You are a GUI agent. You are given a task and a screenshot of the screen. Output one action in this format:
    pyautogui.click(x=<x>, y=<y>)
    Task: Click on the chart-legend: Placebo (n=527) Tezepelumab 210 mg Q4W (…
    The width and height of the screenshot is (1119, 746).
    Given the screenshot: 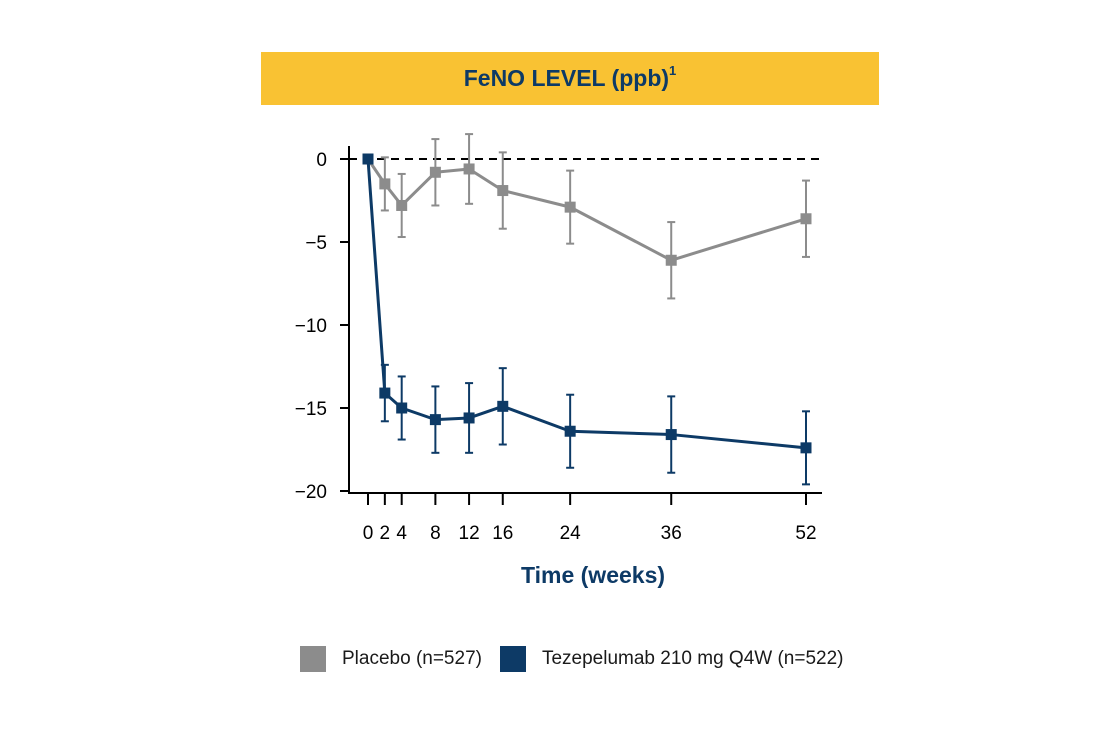 What is the action you would take?
    pyautogui.click(x=572, y=659)
    